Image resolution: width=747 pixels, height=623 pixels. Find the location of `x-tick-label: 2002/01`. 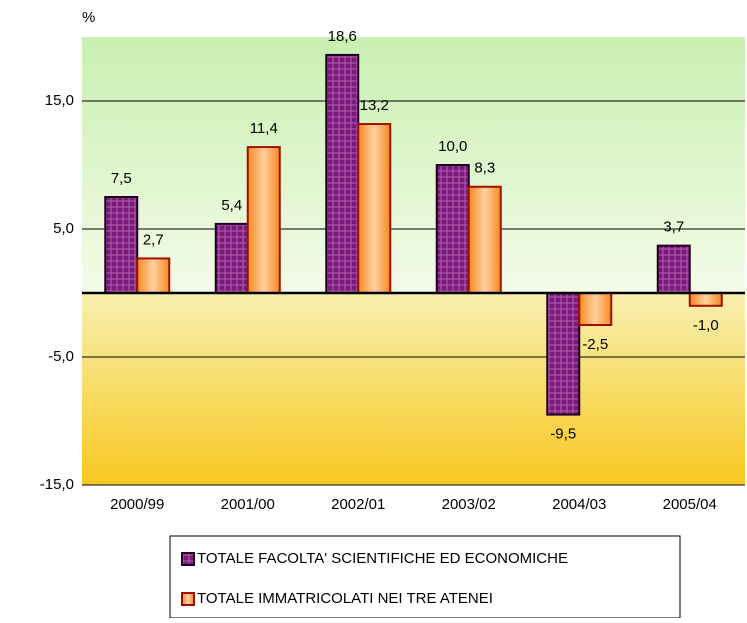

x-tick-label: 2002/01 is located at coordinates (358, 504).